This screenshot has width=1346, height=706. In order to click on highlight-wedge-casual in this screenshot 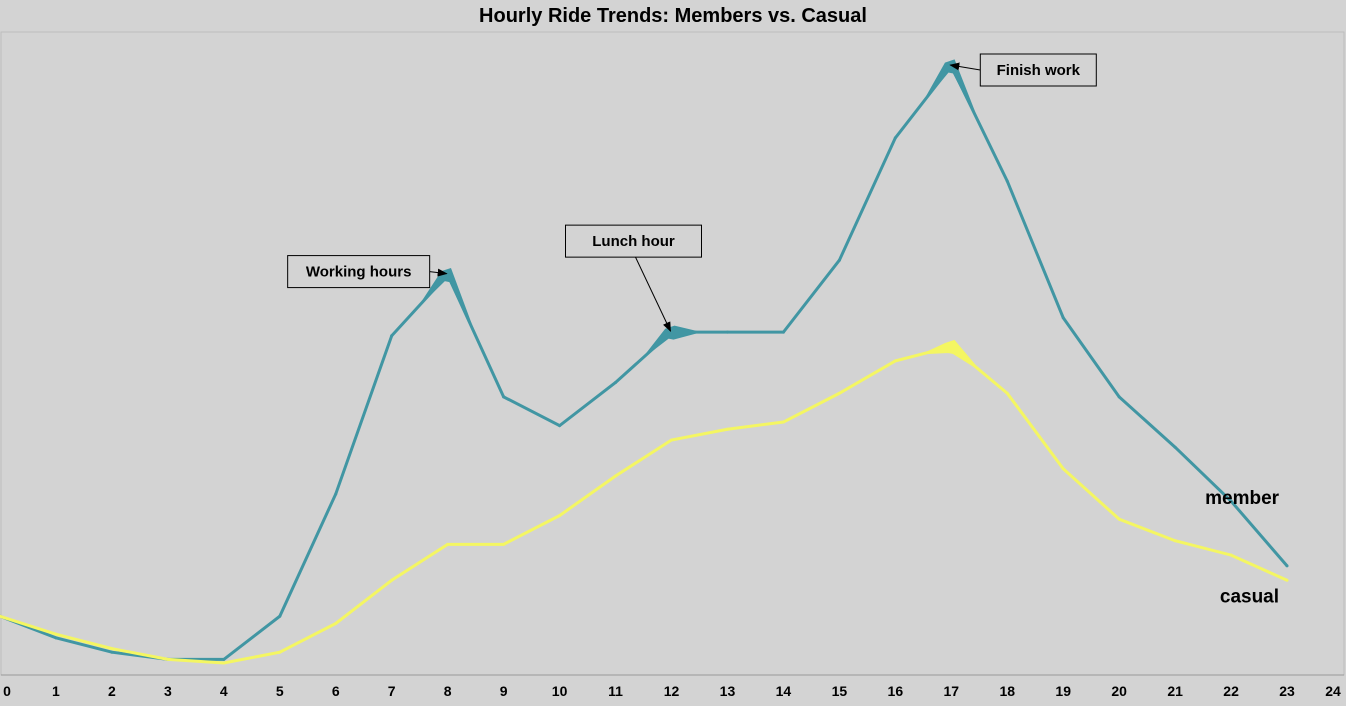, I will do `click(951, 355)`.